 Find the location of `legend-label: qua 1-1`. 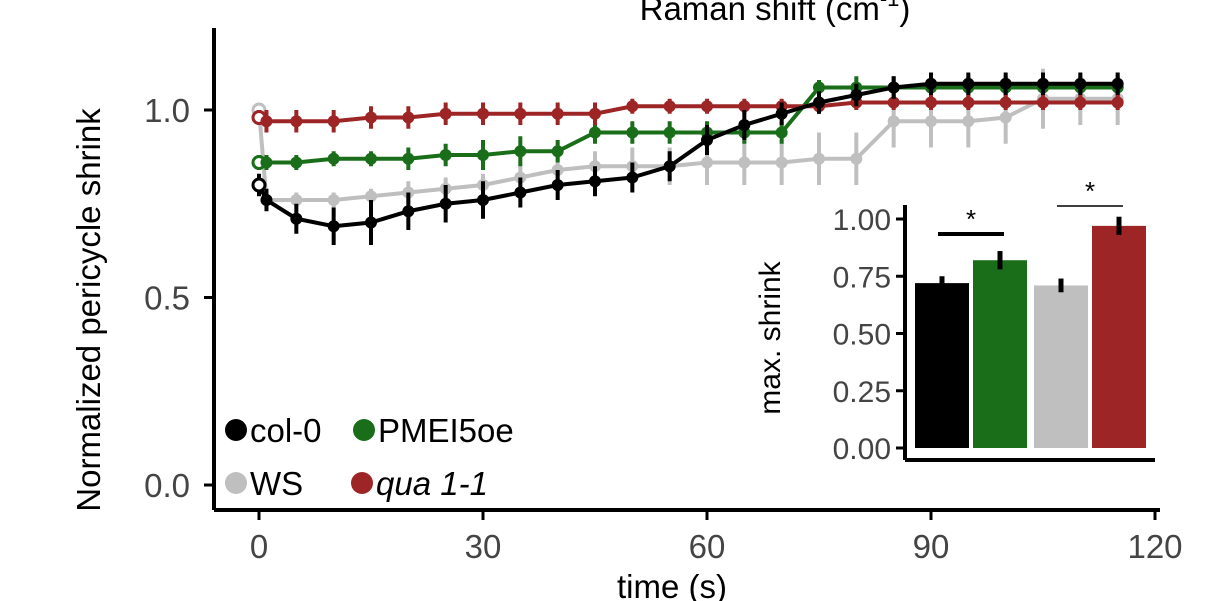

legend-label: qua 1-1 is located at coordinates (432, 483).